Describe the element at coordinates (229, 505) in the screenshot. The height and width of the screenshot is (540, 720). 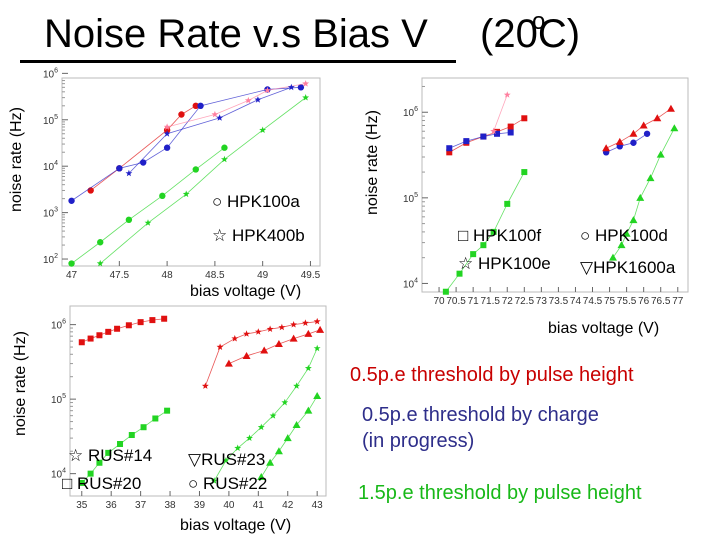
I see `x-tick-label: 40` at that location.